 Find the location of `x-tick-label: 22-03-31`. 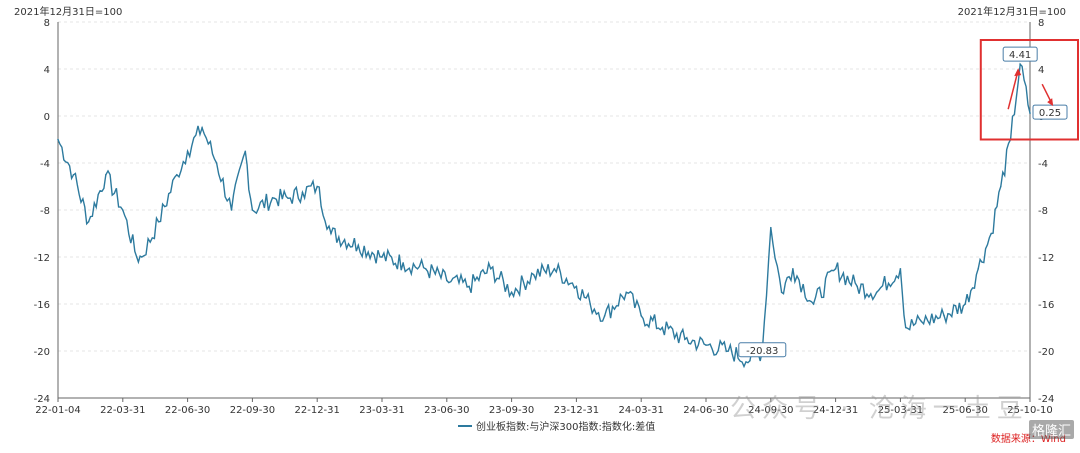

x-tick-label: 22-03-31 is located at coordinates (122, 410).